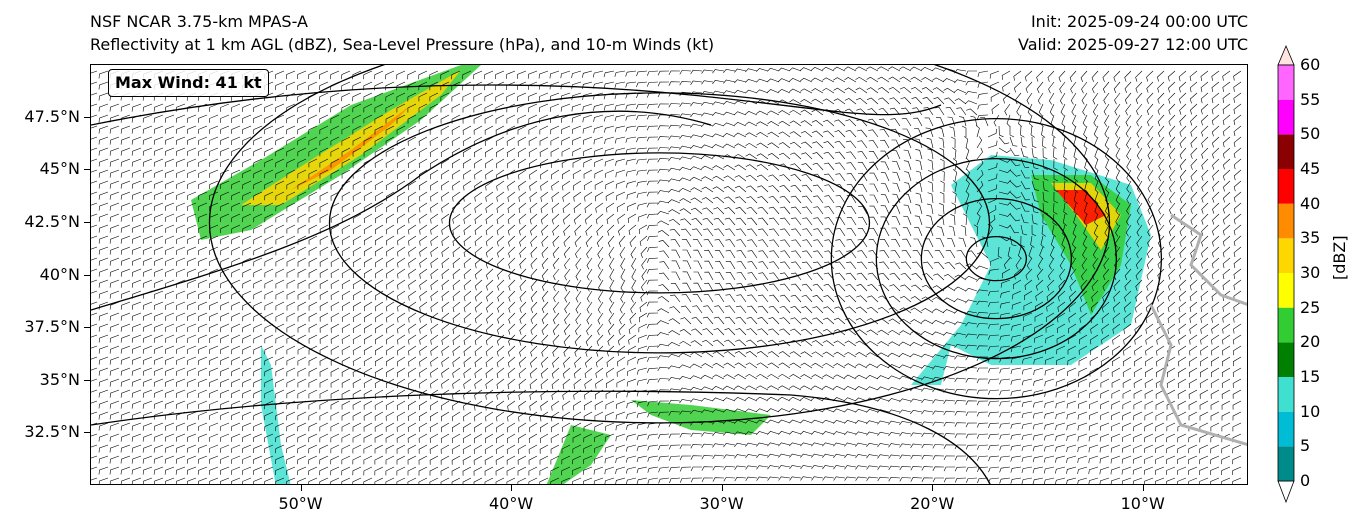 The image size is (1366, 529). I want to click on lon-tick, so click(512, 488).